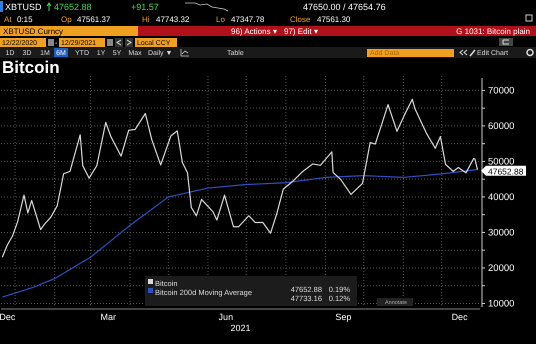 The height and width of the screenshot is (344, 536). Describe the element at coordinates (94, 19) in the screenshot. I see `text: 47561.37` at that location.